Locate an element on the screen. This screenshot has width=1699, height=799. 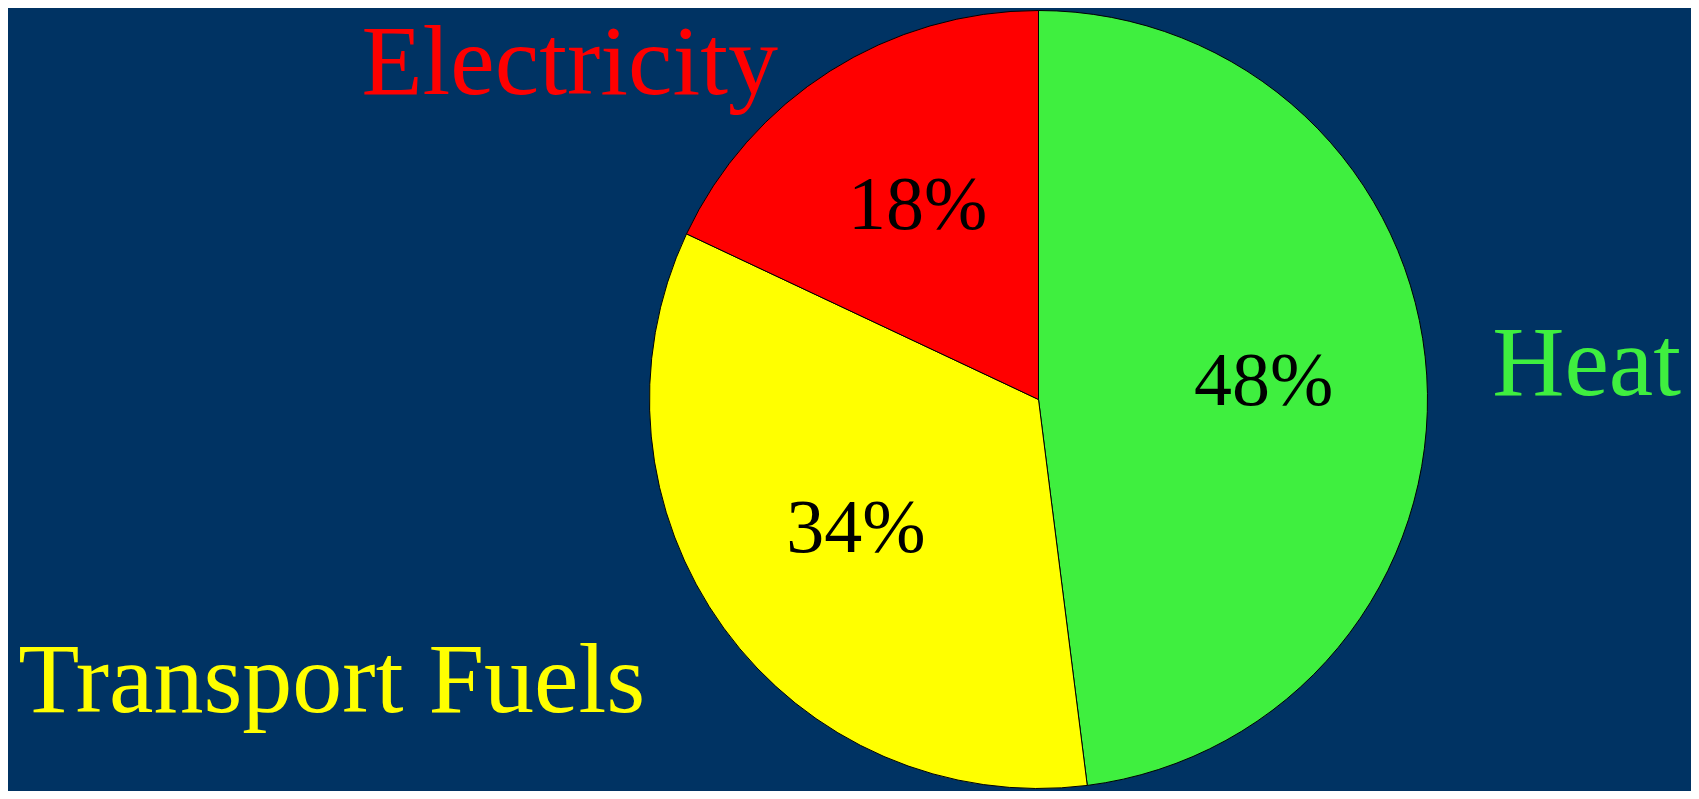
data-label: 48% is located at coordinates (1264, 379).